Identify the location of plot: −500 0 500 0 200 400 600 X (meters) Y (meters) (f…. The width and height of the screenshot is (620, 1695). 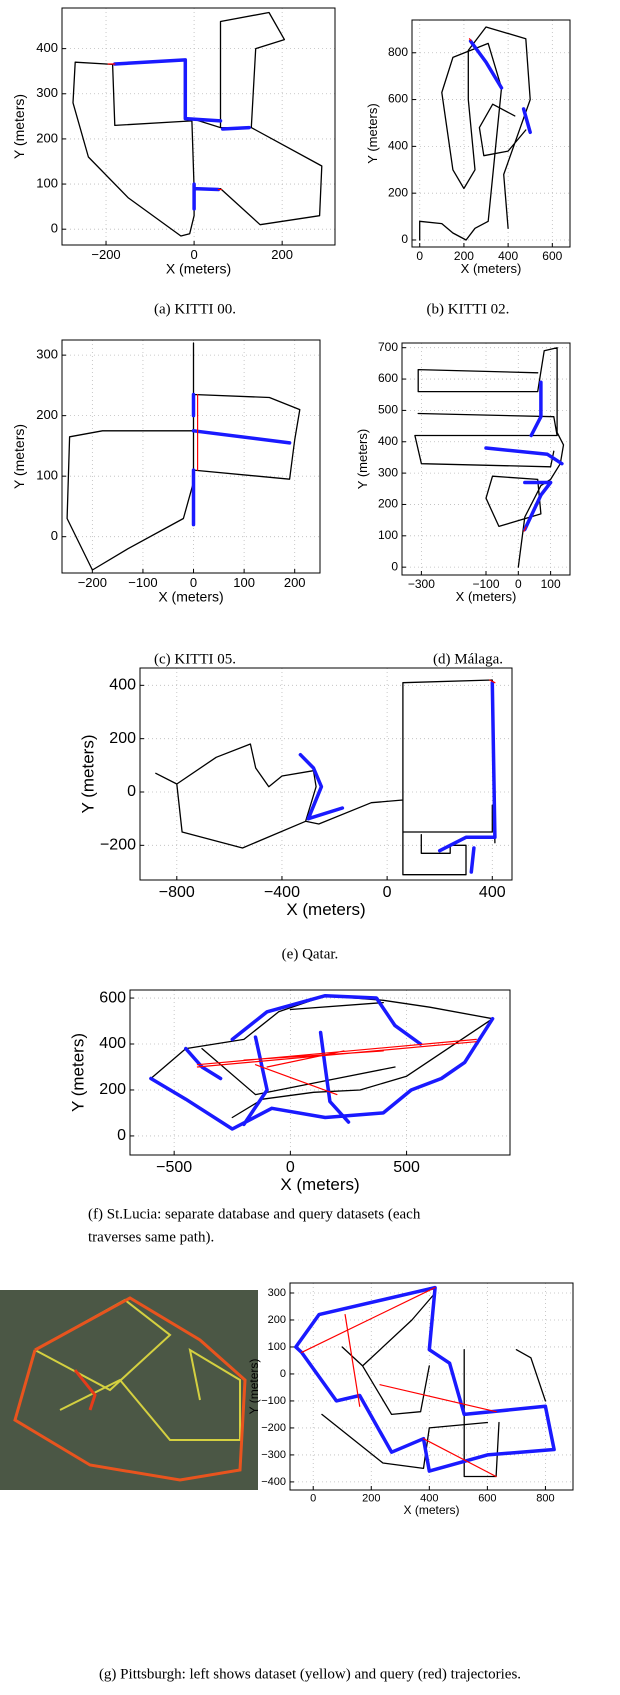
(289, 1117).